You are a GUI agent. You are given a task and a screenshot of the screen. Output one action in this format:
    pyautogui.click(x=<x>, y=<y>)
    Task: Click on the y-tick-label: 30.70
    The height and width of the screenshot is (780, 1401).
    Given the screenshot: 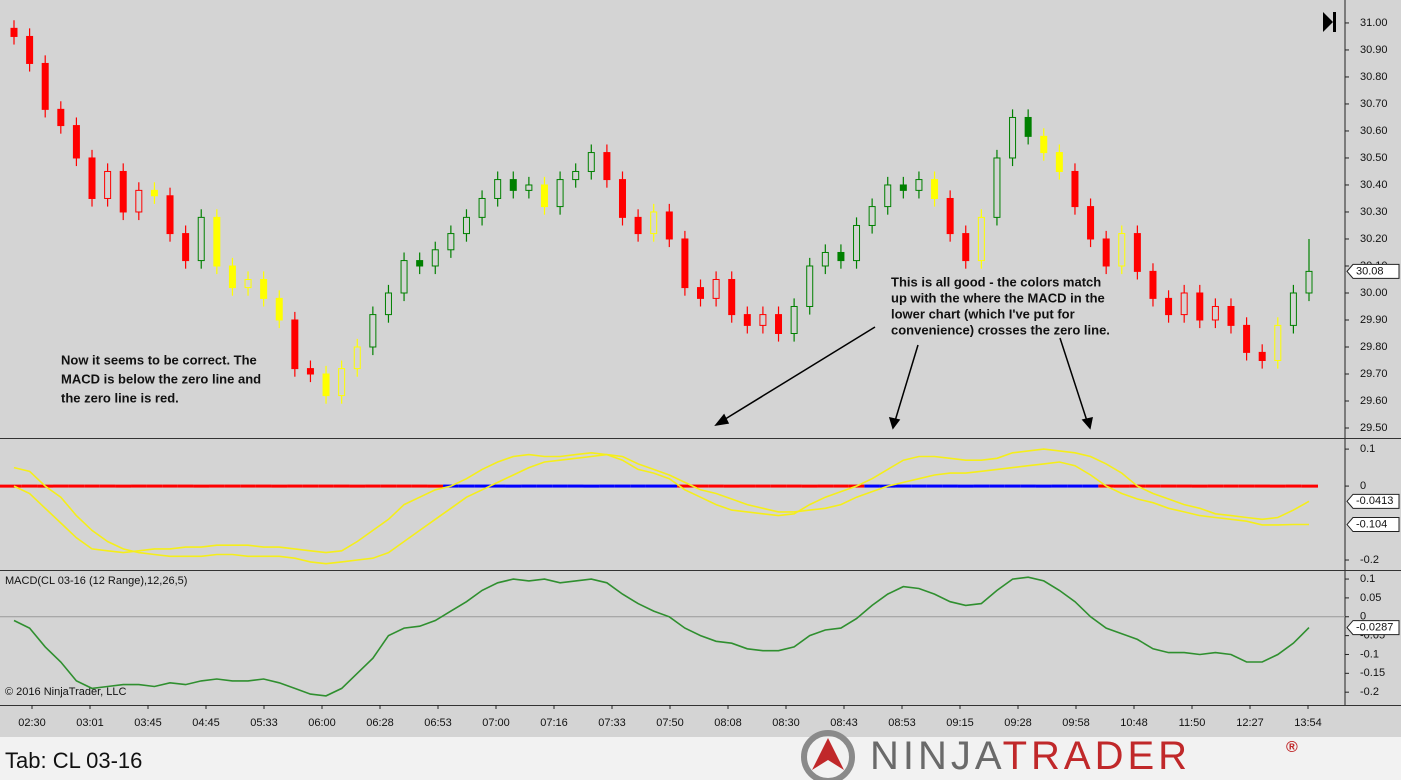 What is the action you would take?
    pyautogui.click(x=1374, y=104)
    